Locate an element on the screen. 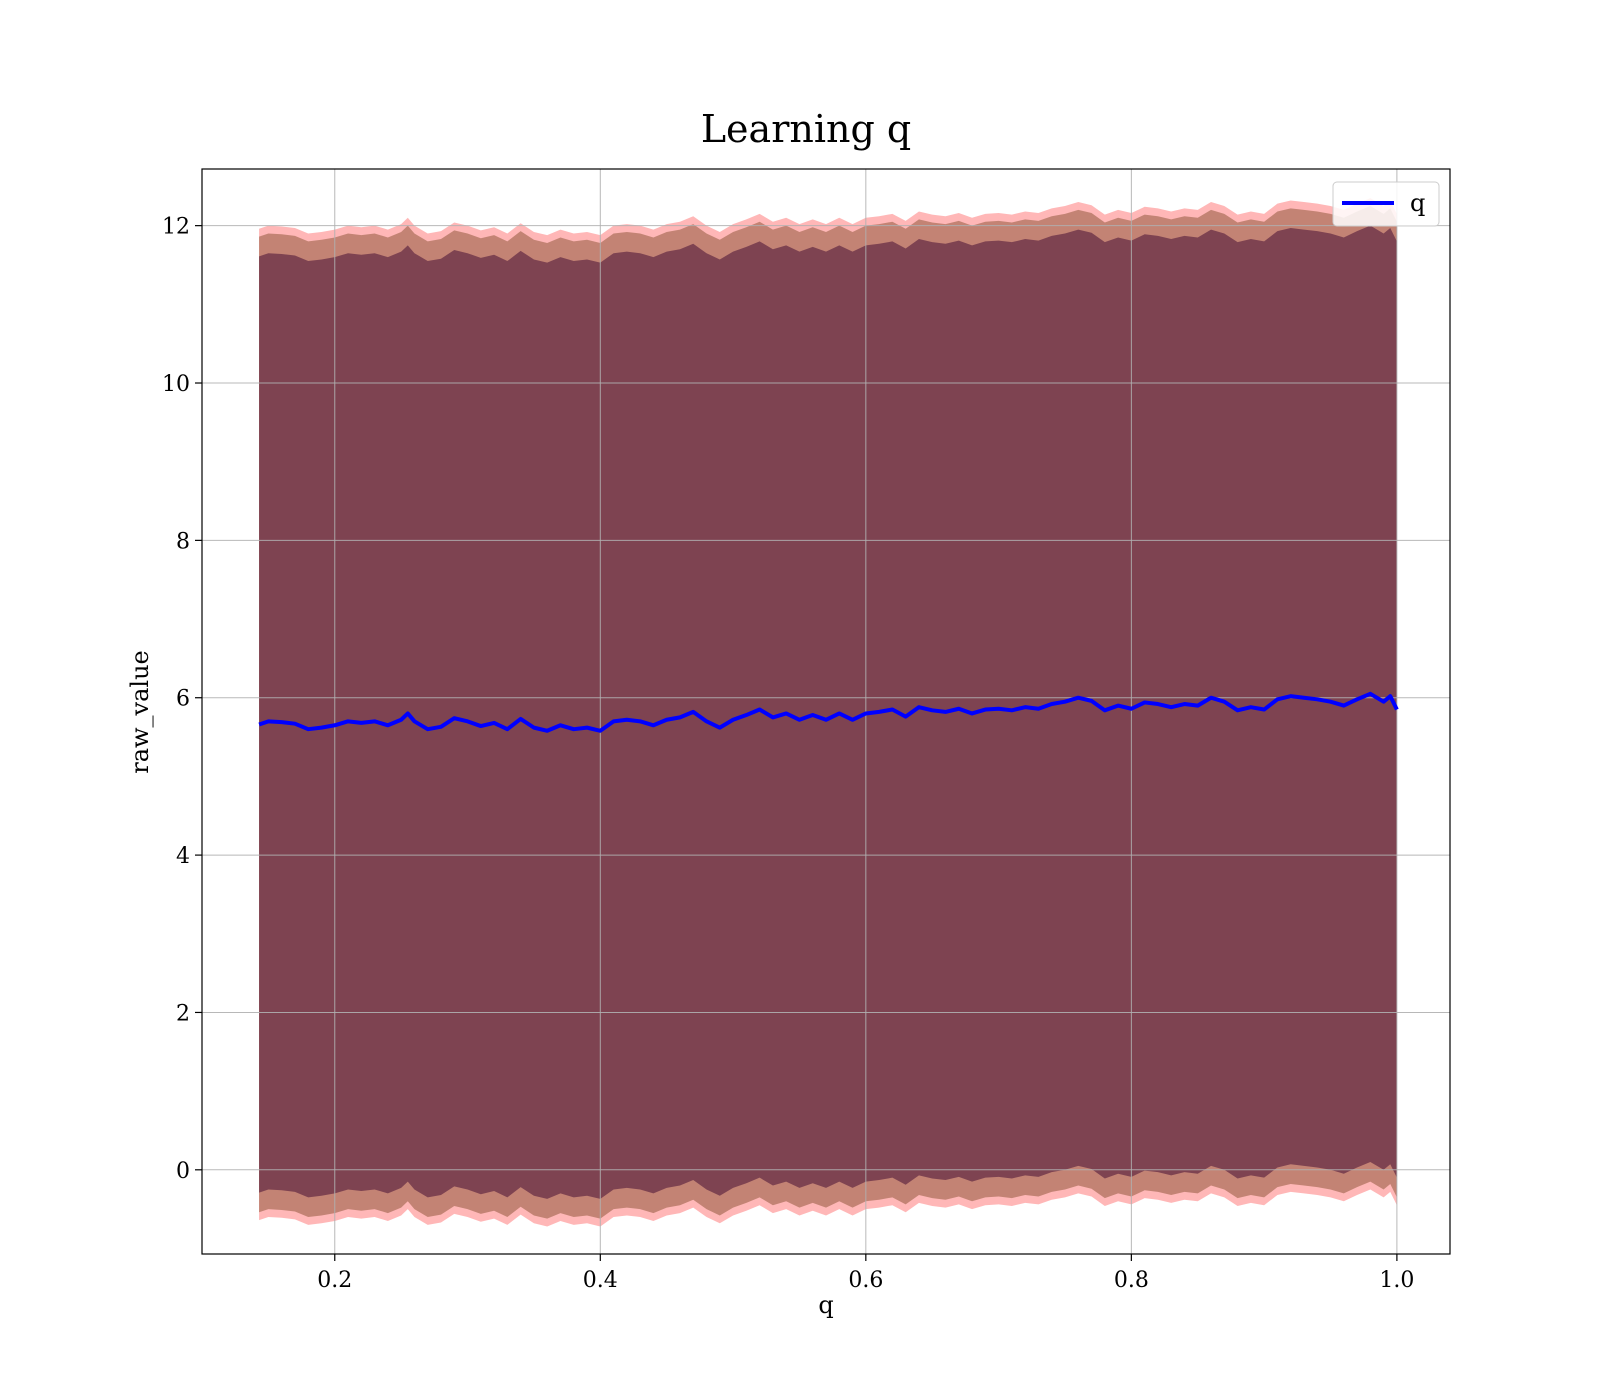  y-axis-label: raw_value is located at coordinates (140, 712).